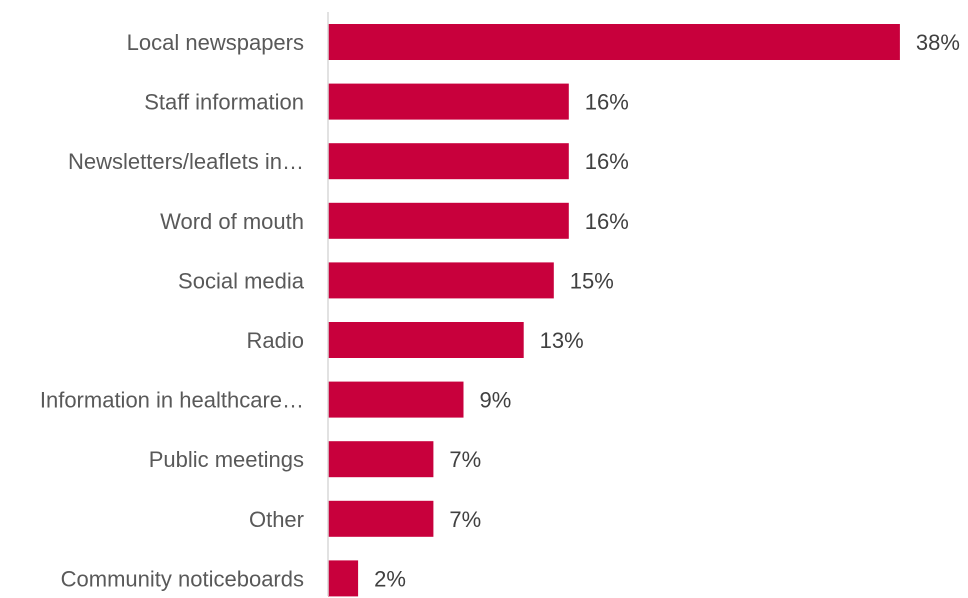 This screenshot has width=968, height=598. Describe the element at coordinates (276, 519) in the screenshot. I see `category-label: Other` at that location.